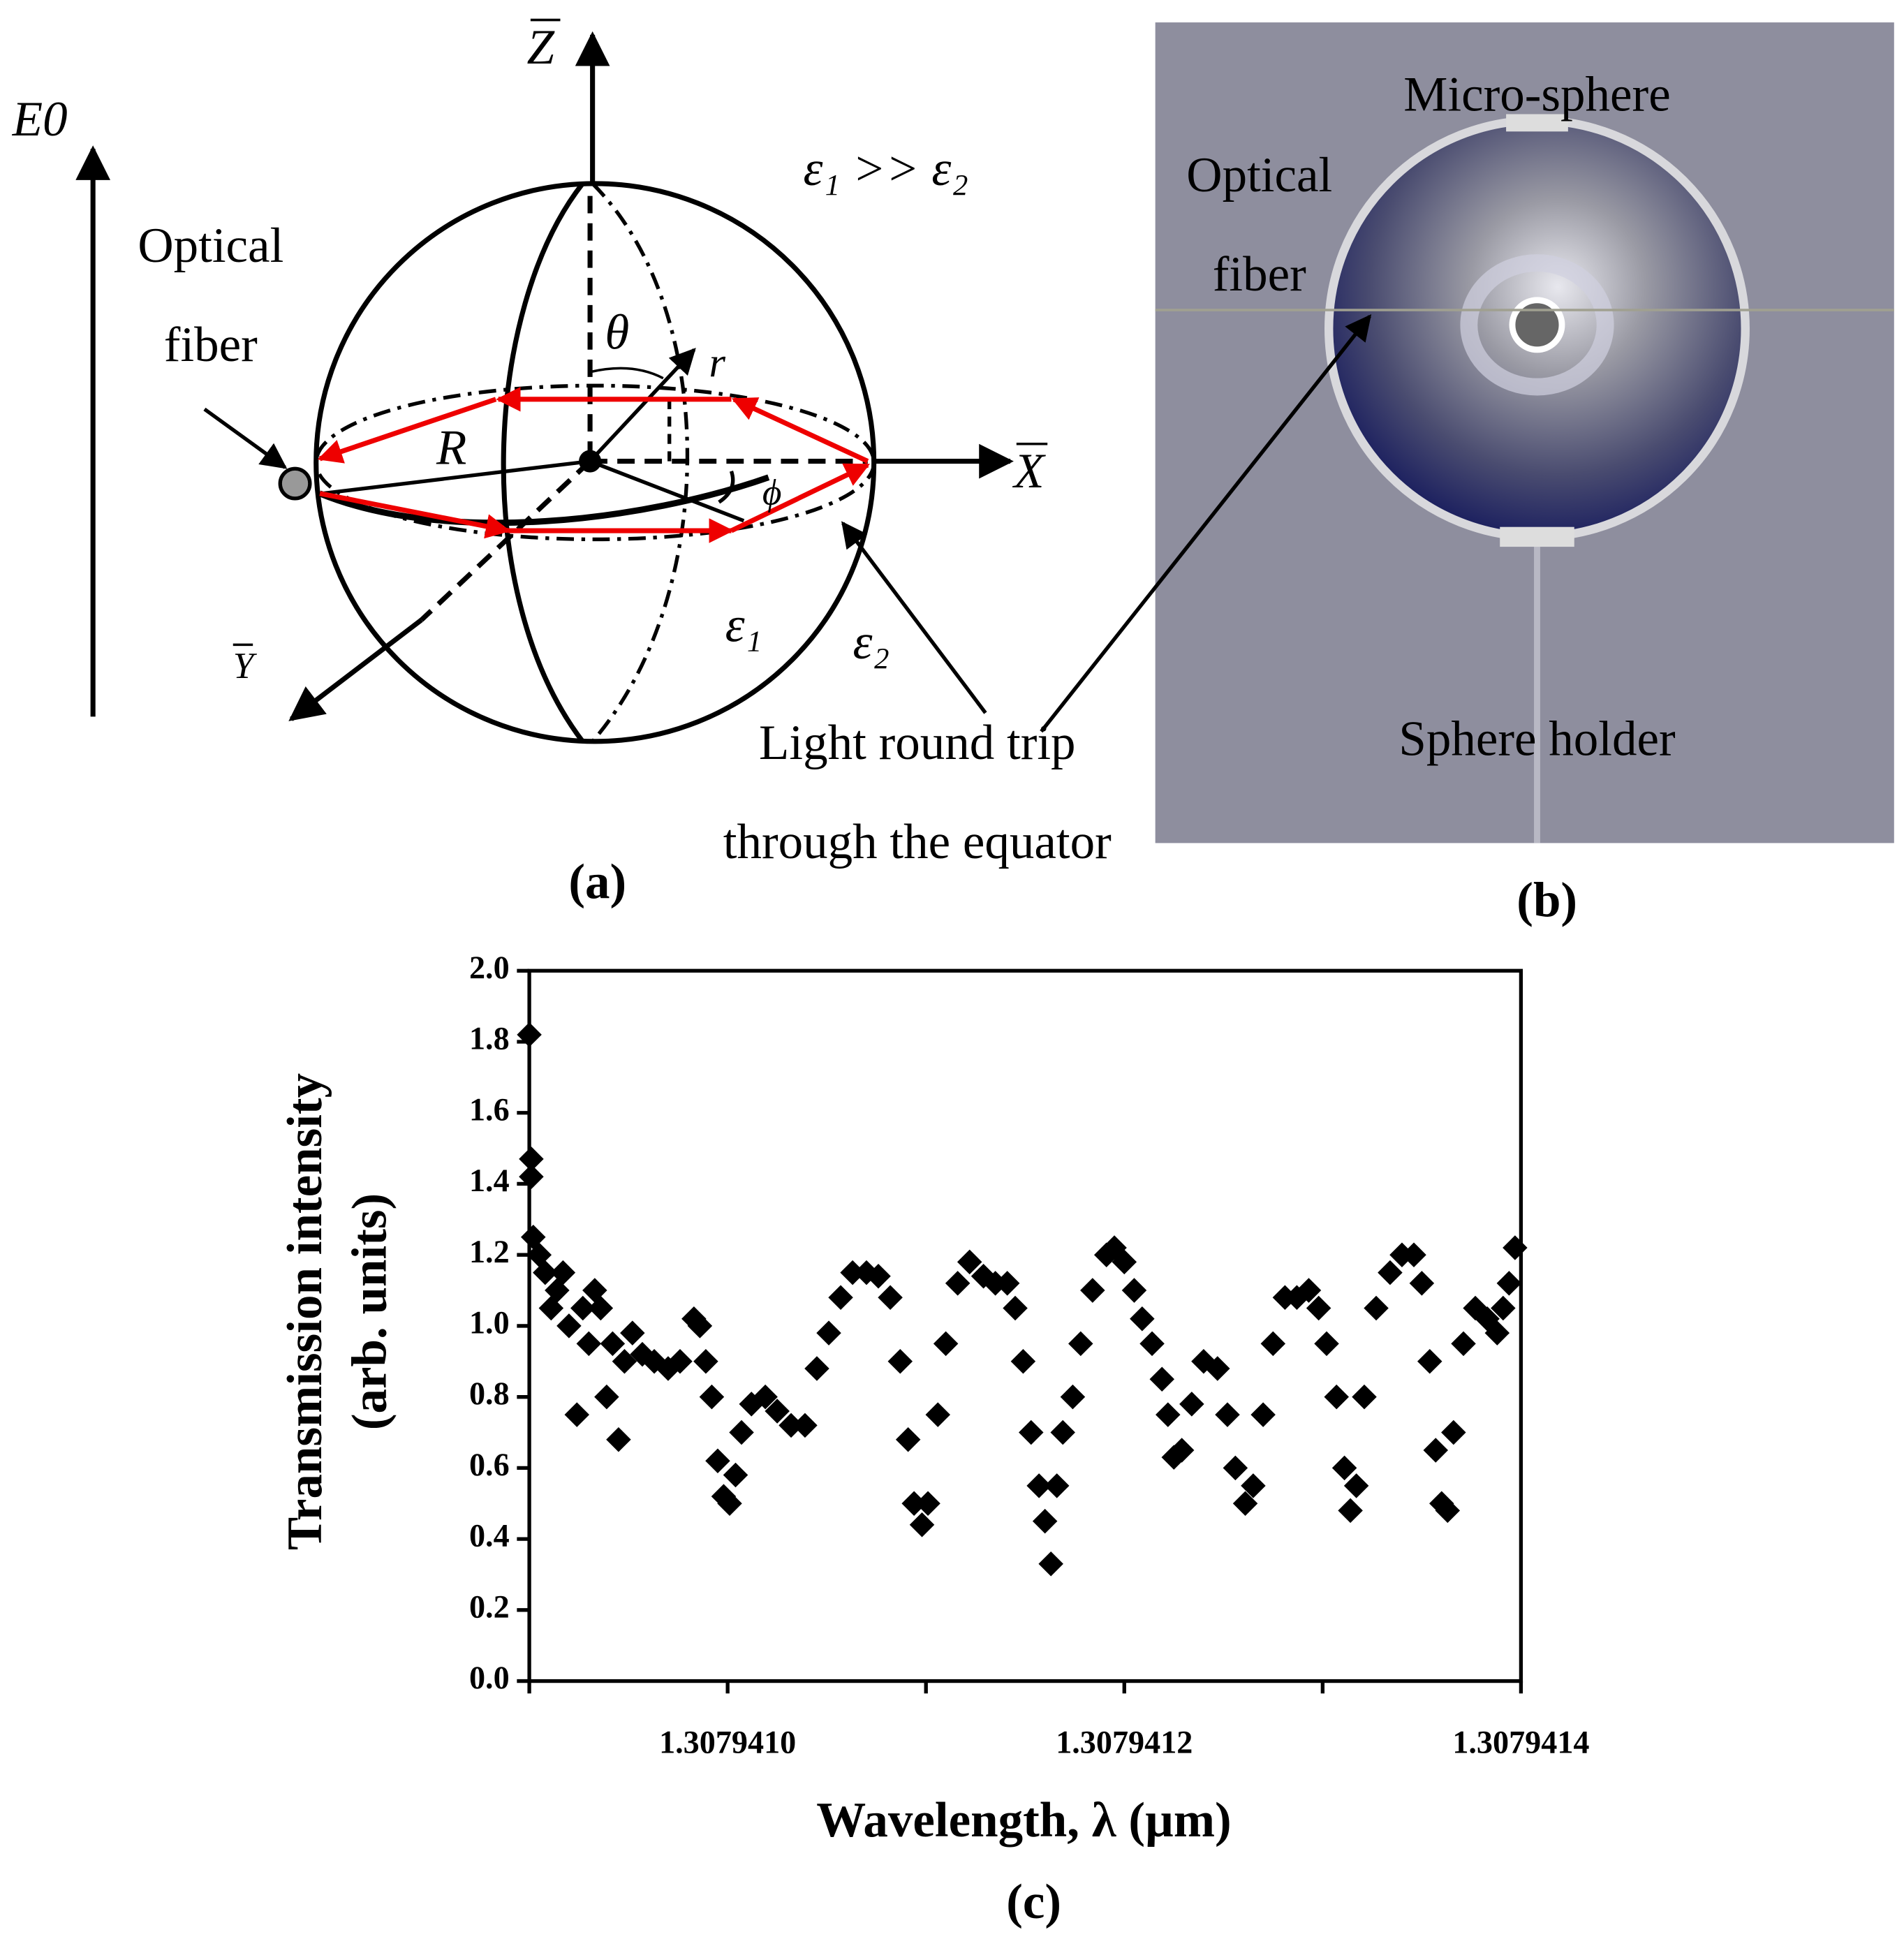 Image resolution: width=1904 pixels, height=1939 pixels. Describe the element at coordinates (506, 540) in the screenshot. I see `y-axis-inner` at that location.